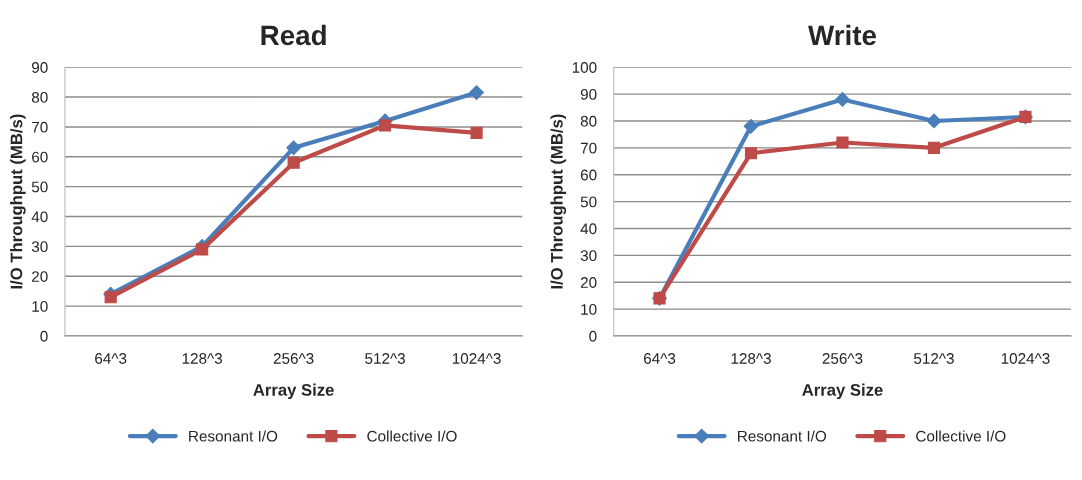 The width and height of the screenshot is (1082, 480). What do you see at coordinates (293, 35) in the screenshot?
I see `chart-title: Read` at bounding box center [293, 35].